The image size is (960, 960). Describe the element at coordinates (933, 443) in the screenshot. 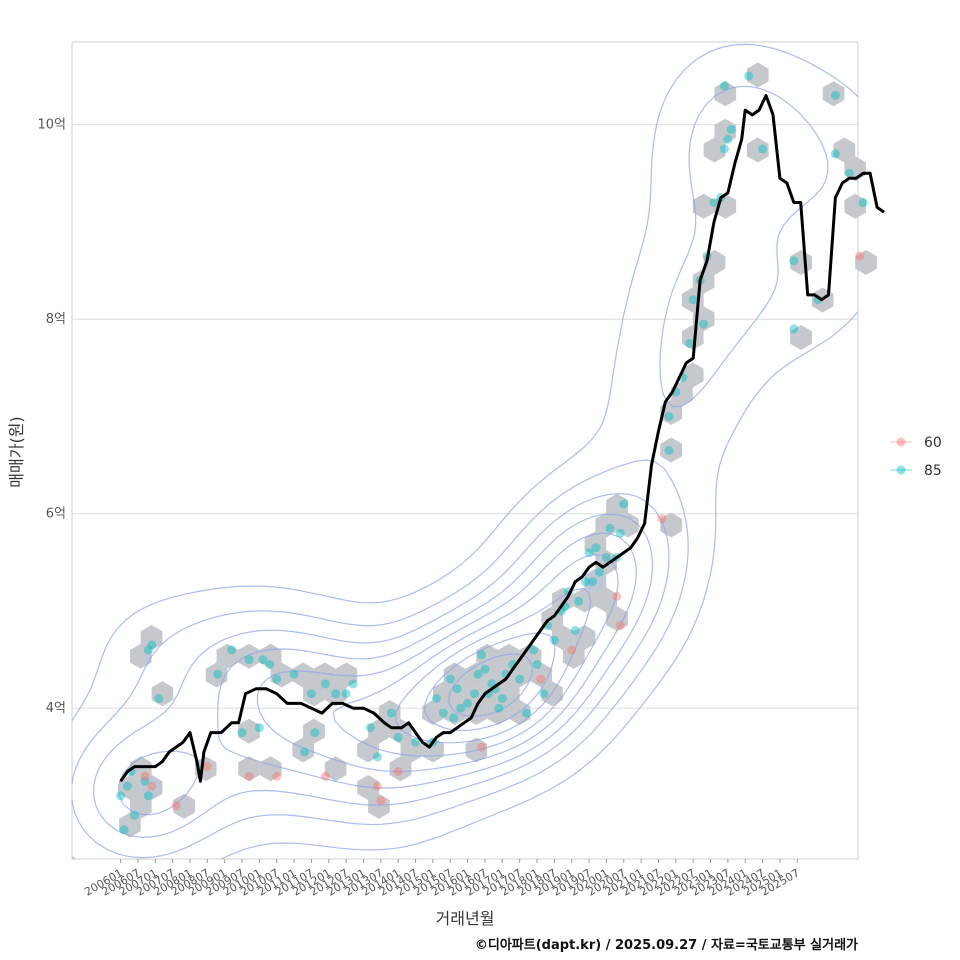

I see `legend-label-60: 60` at that location.